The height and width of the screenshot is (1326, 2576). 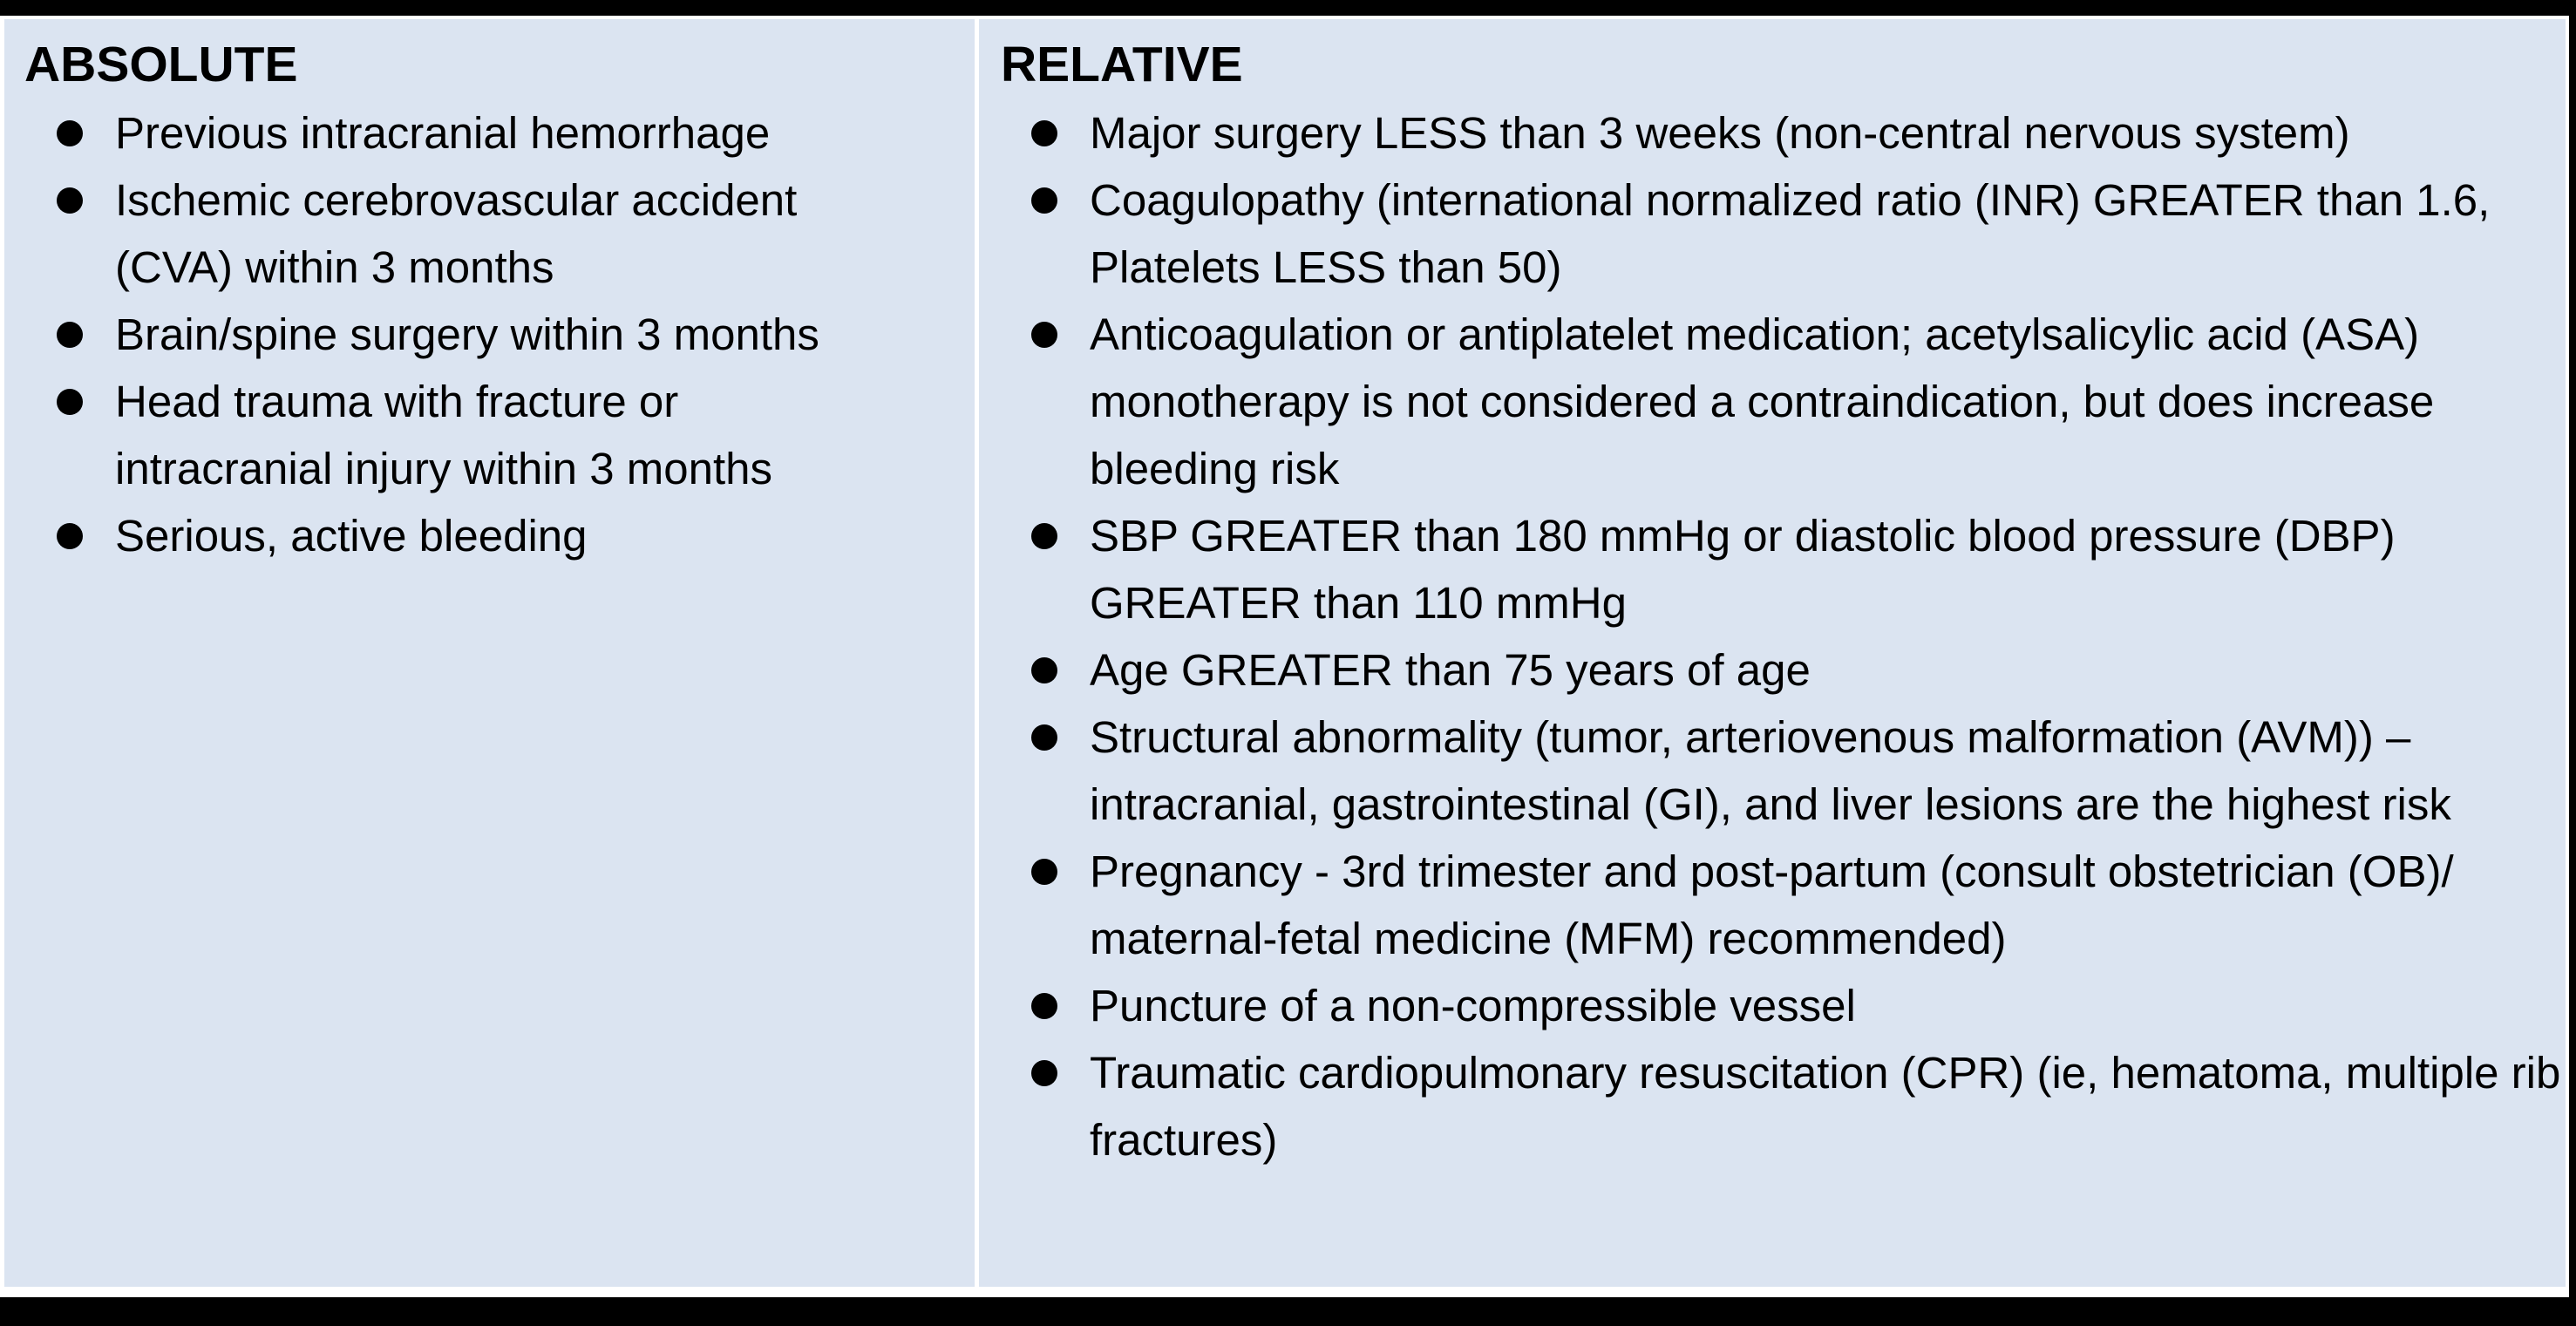 I want to click on list-item: Puncture of a non-compressible vessel, so click(x=1772, y=1005).